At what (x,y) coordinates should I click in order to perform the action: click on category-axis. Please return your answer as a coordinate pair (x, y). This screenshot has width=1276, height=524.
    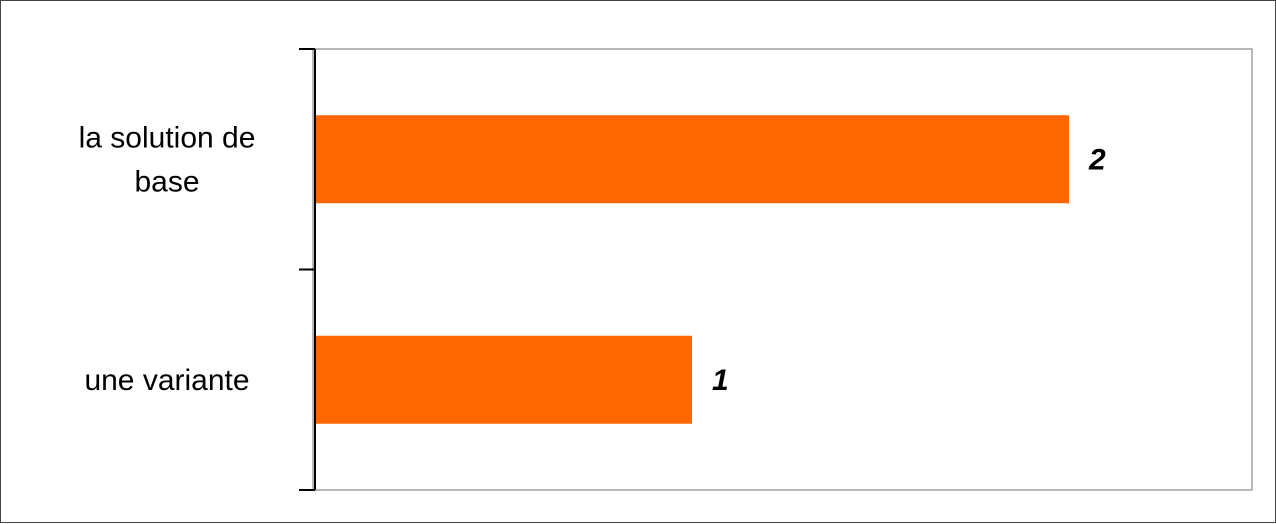
    Looking at the image, I should click on (307, 269).